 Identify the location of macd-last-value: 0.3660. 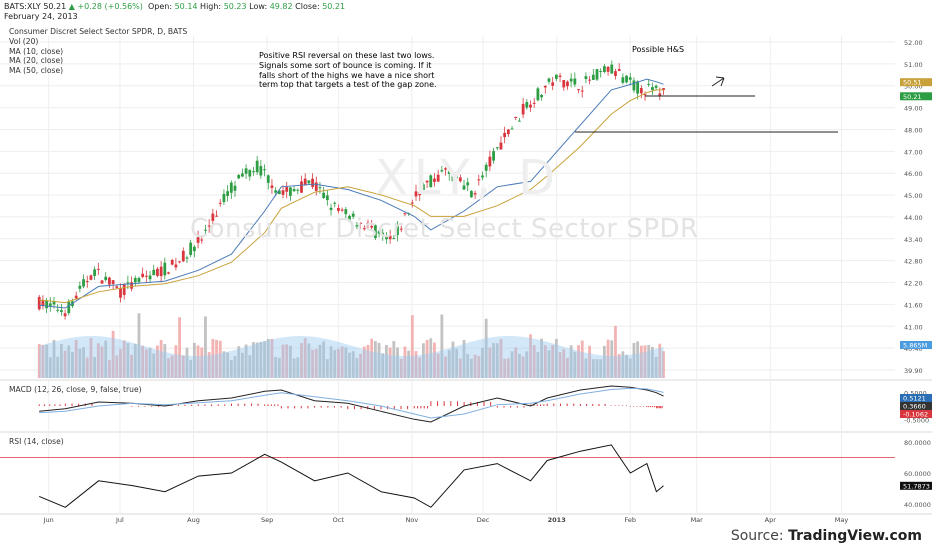
(914, 407).